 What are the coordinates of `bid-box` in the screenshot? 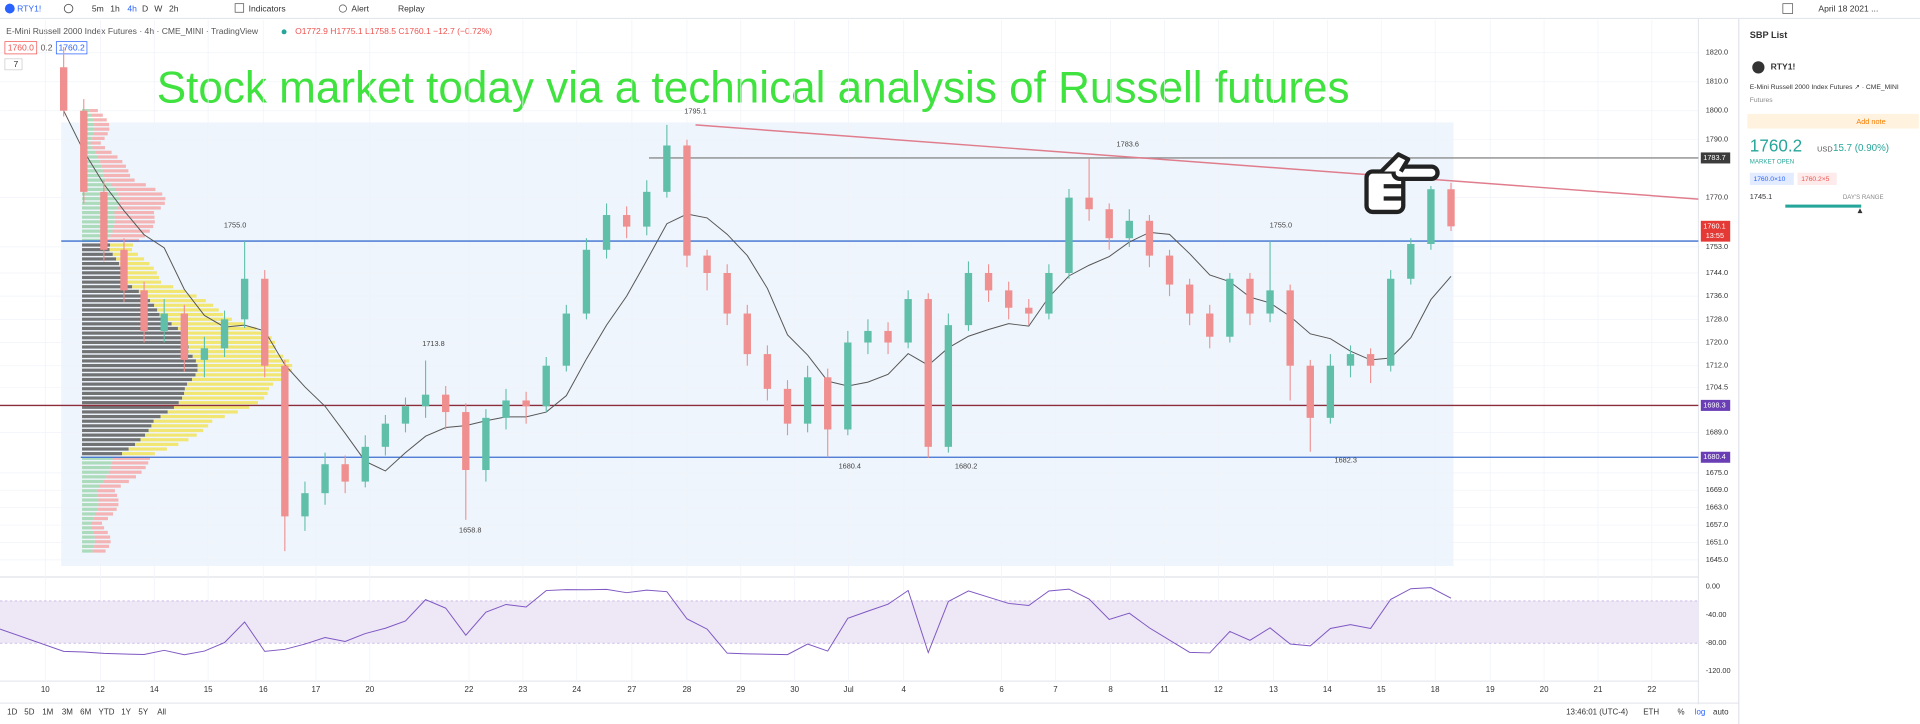 It's located at (21, 48).